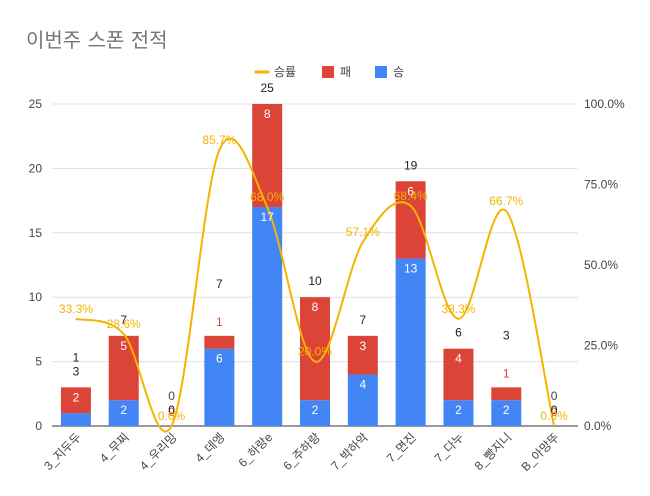 This screenshot has height=496, width=650. Describe the element at coordinates (449, 447) in the screenshot. I see `x-tick-label: 7_다누` at that location.